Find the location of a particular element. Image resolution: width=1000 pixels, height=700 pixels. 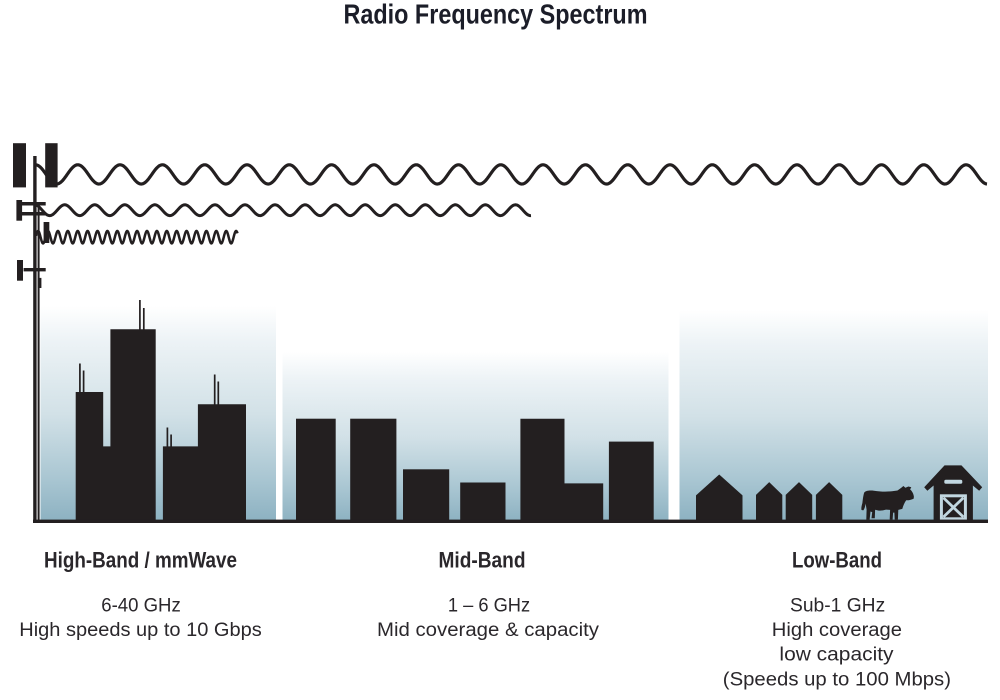

svg-text: 6-40 GHz is located at coordinates (141, 606).